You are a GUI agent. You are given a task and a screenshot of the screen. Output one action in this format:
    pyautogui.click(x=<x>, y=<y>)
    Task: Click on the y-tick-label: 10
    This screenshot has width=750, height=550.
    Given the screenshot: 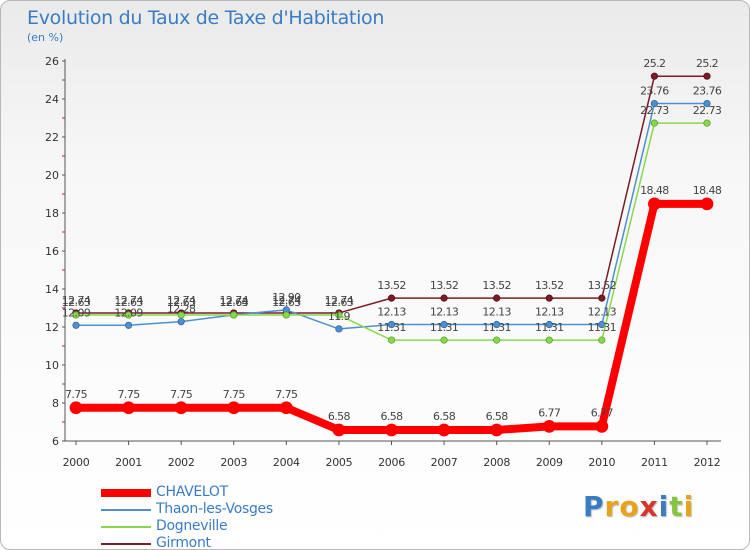 What is the action you would take?
    pyautogui.click(x=52, y=365)
    